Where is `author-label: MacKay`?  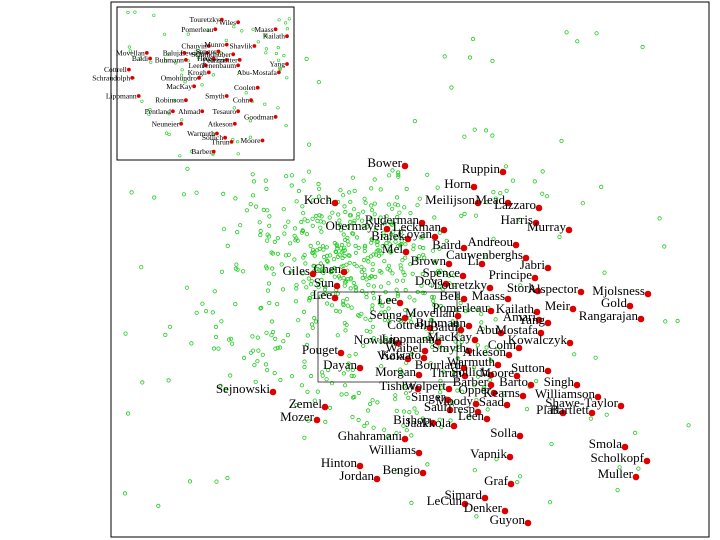 author-label: MacKay is located at coordinates (449, 336).